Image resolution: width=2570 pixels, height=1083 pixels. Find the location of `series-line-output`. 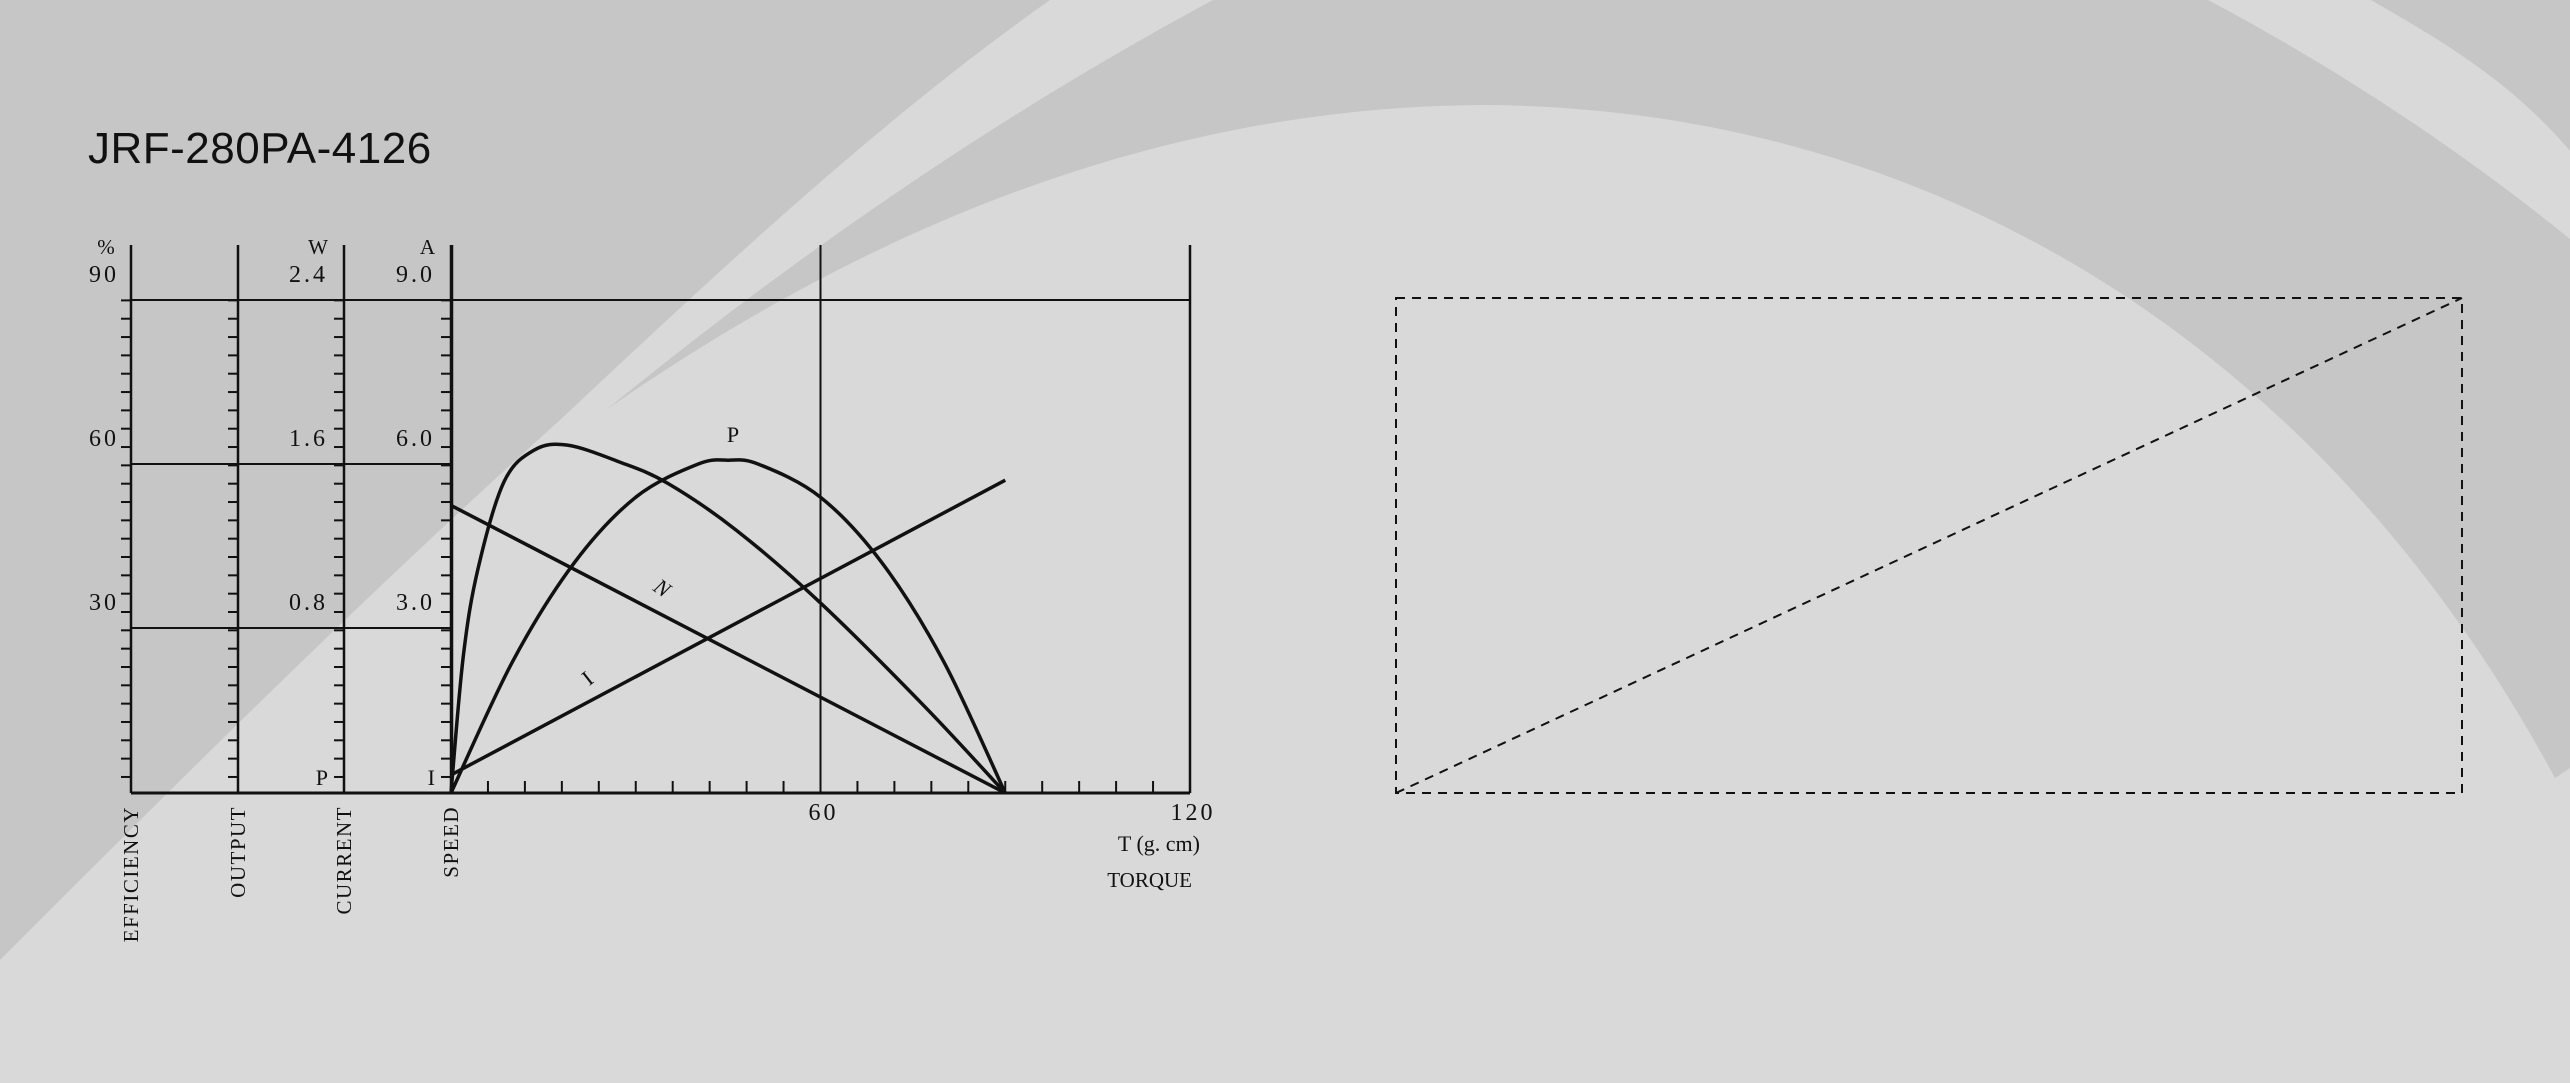

series-line-output is located at coordinates (728, 626).